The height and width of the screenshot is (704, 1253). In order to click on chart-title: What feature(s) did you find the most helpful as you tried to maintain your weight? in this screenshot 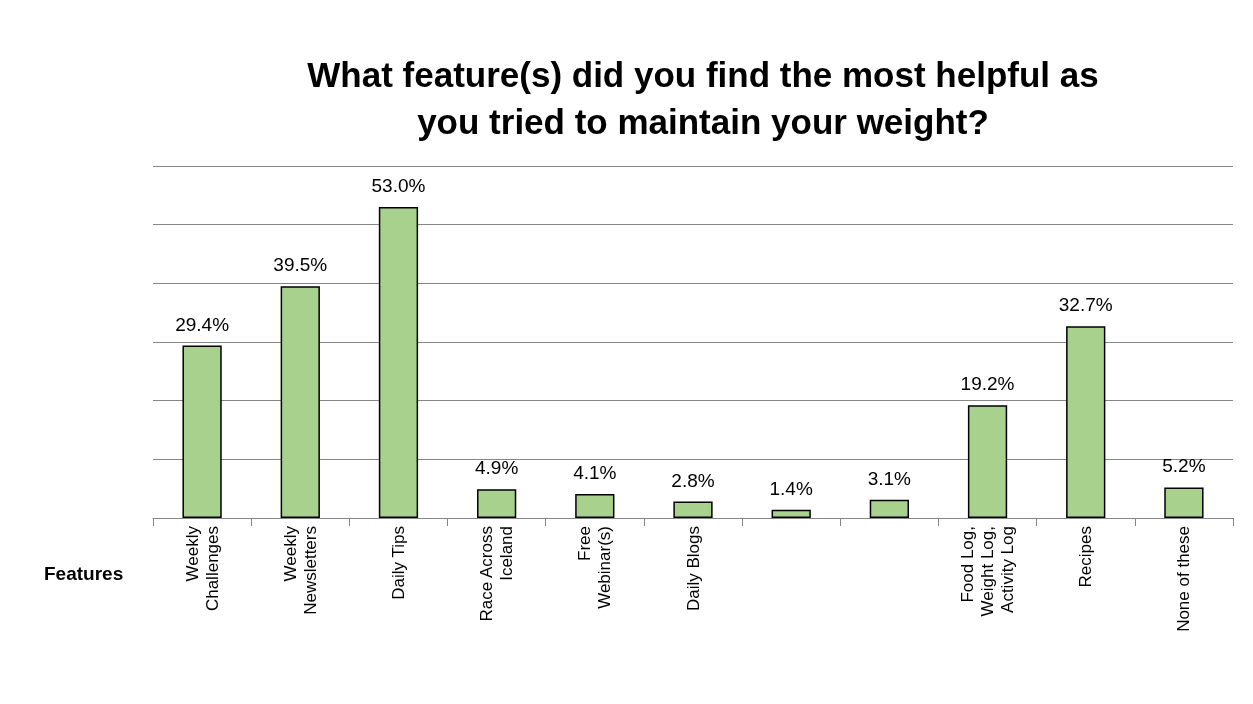, I will do `click(703, 98)`.